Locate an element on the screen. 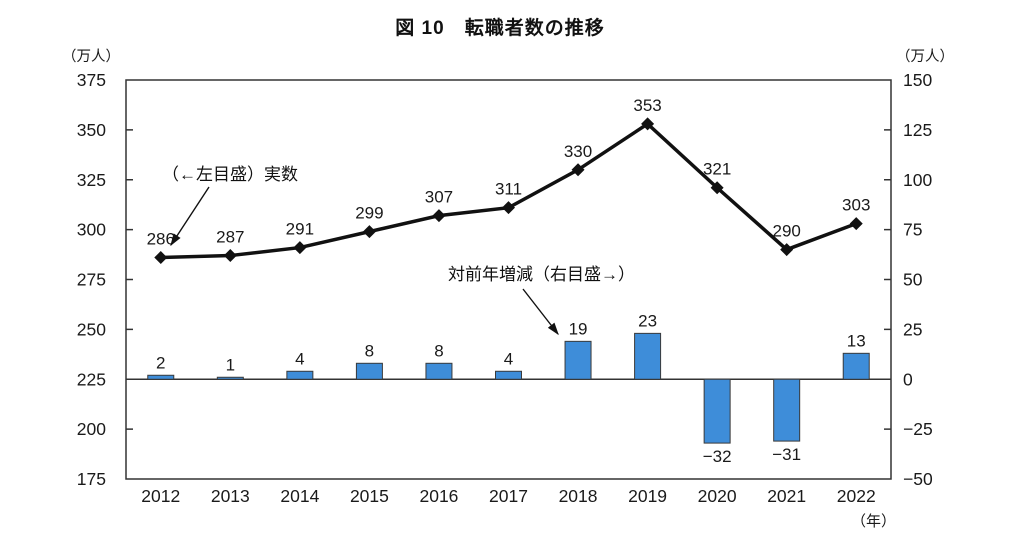 This screenshot has width=1024, height=537. line-marker-2013 is located at coordinates (230, 256).